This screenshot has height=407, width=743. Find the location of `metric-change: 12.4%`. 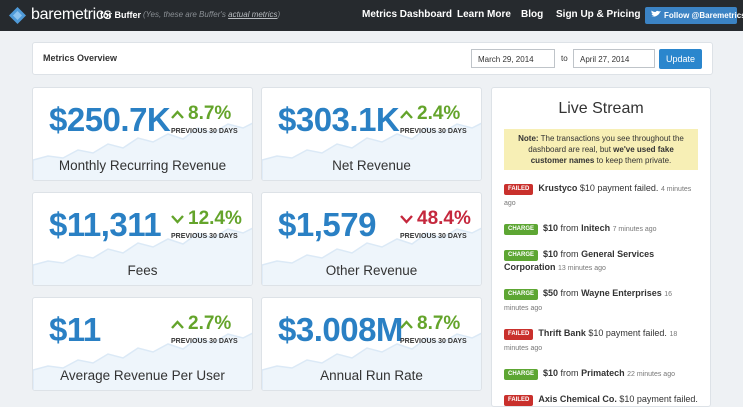

metric-change: 12.4% is located at coordinates (206, 219).